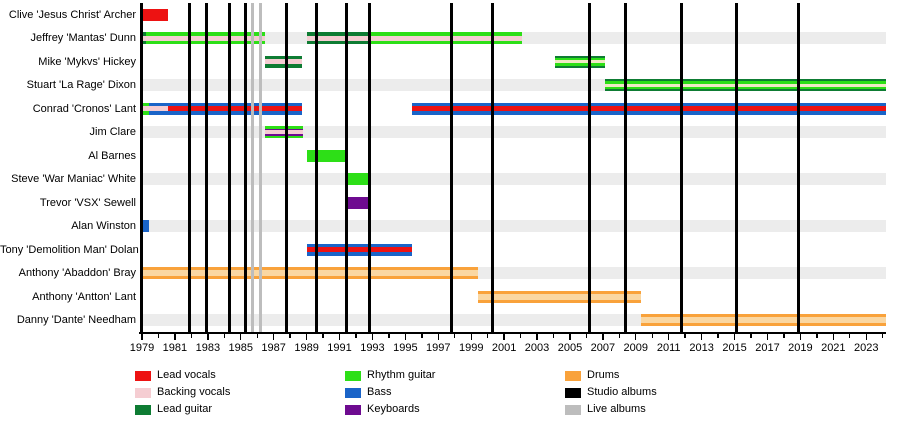 The height and width of the screenshot is (430, 900). I want to click on bar-stripe-keyboards, so click(357, 202).